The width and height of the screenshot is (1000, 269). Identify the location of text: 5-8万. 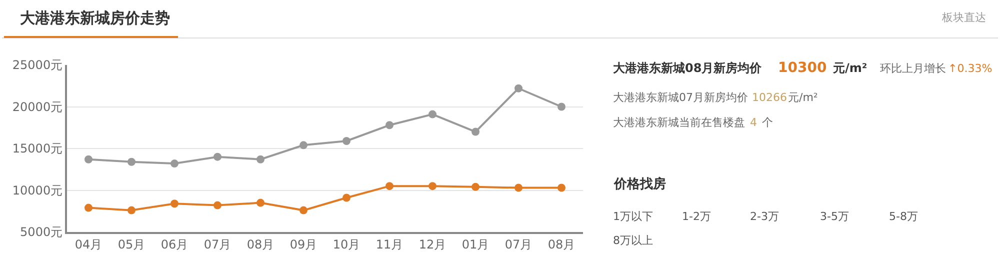
(903, 216).